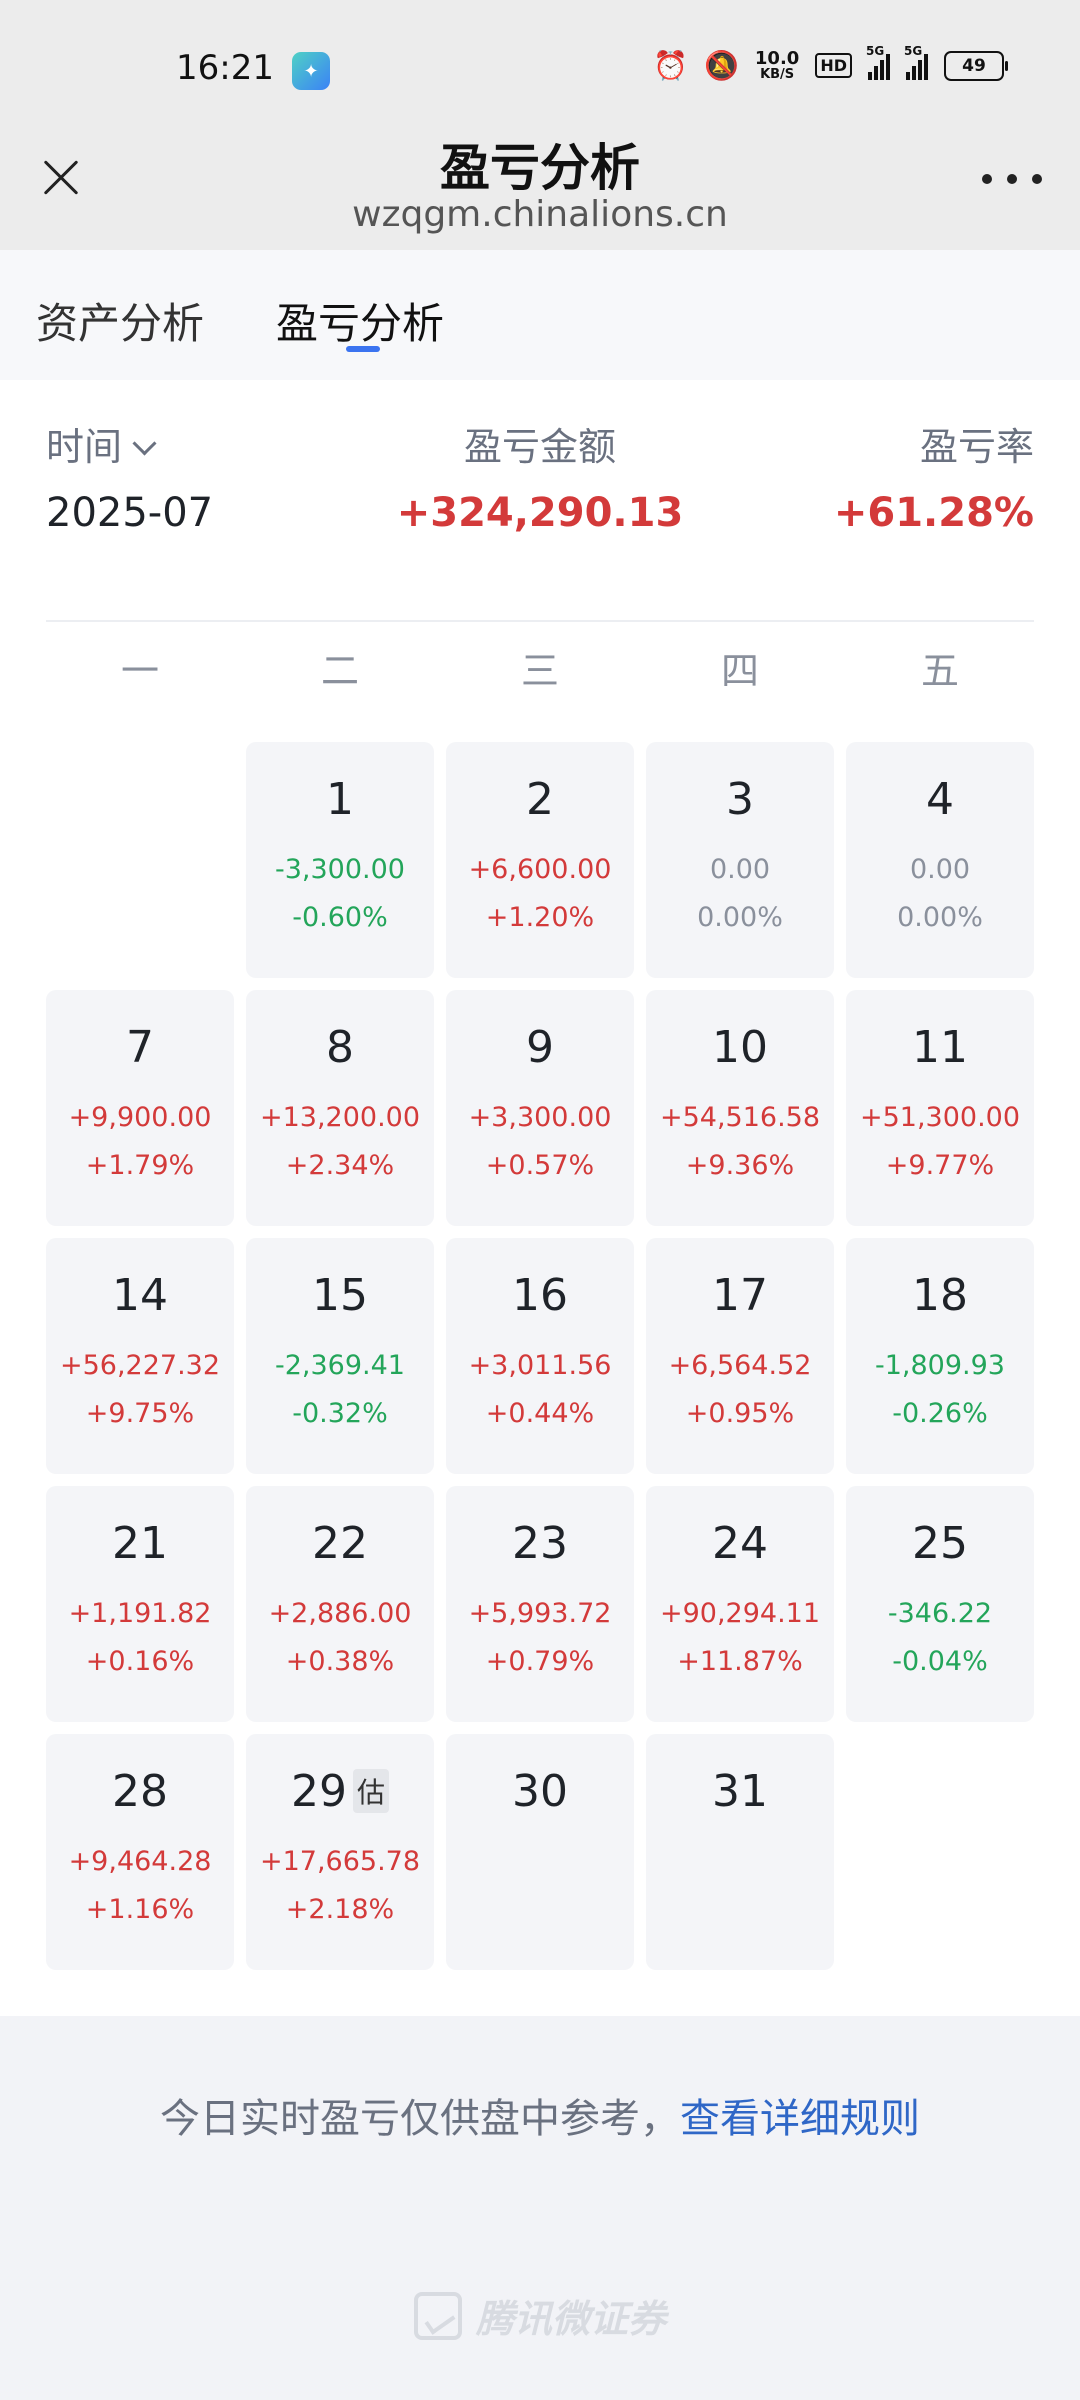  I want to click on disclaimer-note: 今日实时盈亏仅供盘中参考，, so click(420, 2119).